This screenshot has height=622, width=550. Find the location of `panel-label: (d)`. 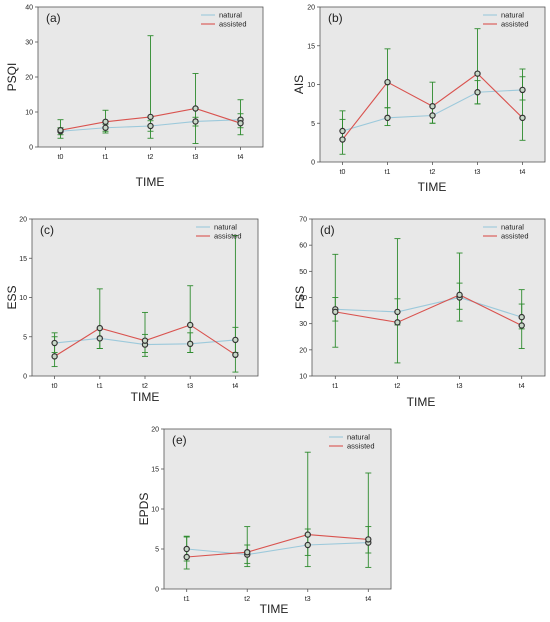

panel-label: (d) is located at coordinates (327, 230).